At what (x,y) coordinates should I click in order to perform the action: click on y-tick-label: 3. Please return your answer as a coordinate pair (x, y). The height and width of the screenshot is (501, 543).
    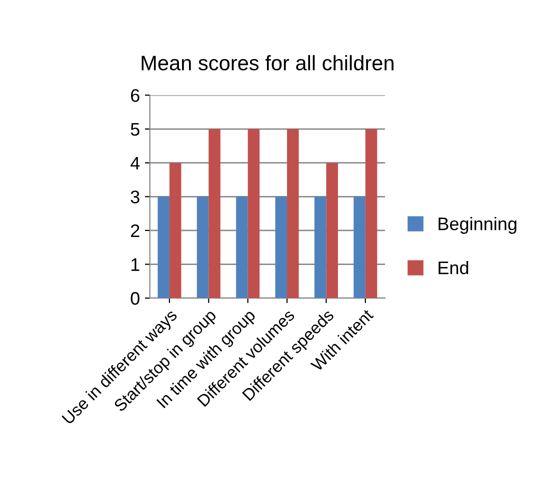
    Looking at the image, I should click on (135, 197).